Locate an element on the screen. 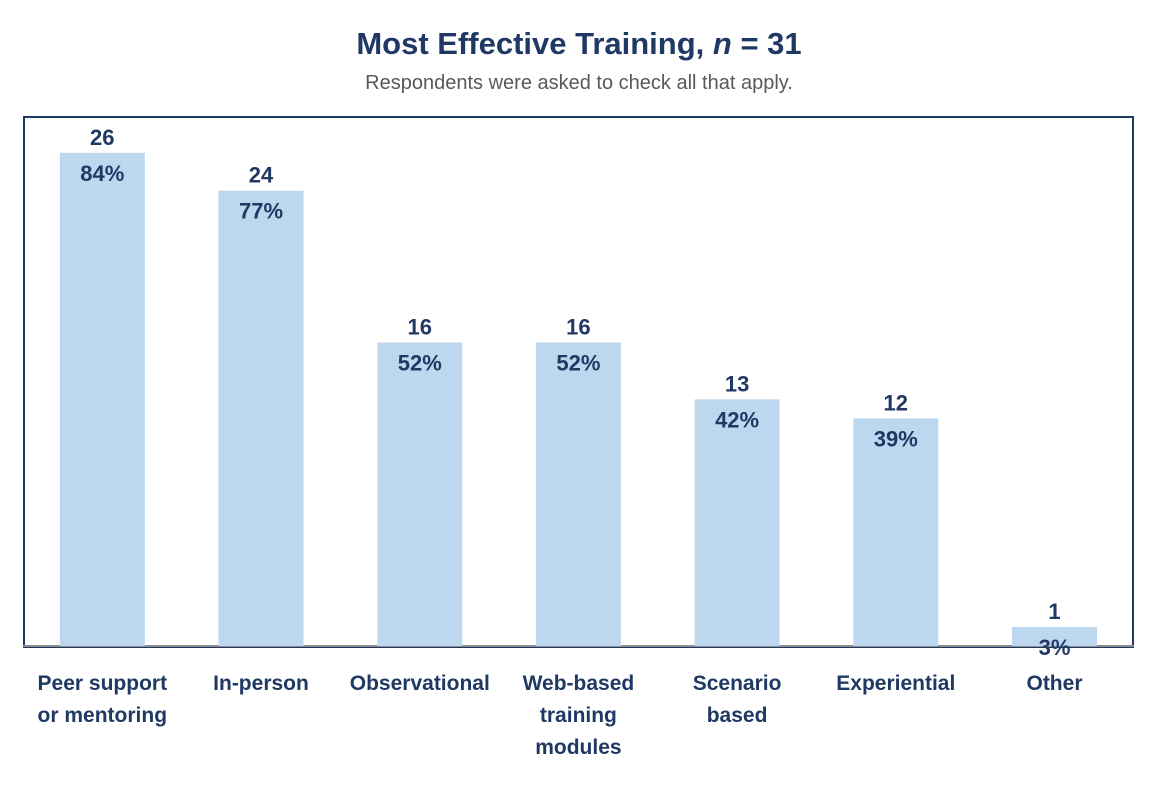 The width and height of the screenshot is (1158, 794). data-label-count-6: 1 is located at coordinates (1054, 611).